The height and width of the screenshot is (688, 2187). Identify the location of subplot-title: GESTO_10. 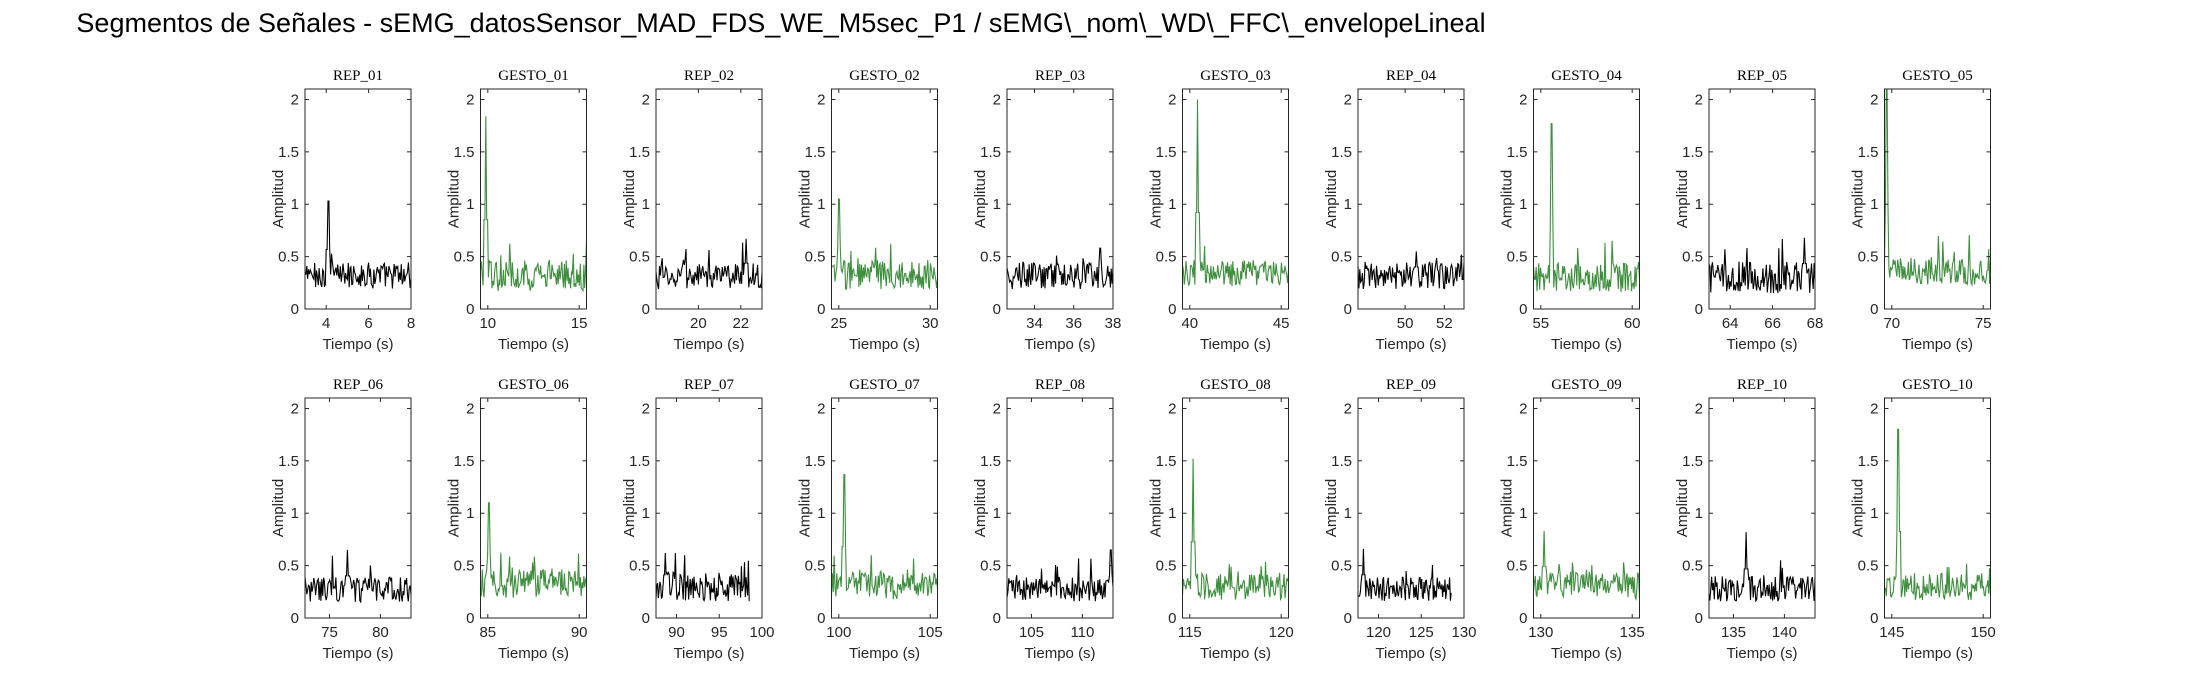
(1937, 385).